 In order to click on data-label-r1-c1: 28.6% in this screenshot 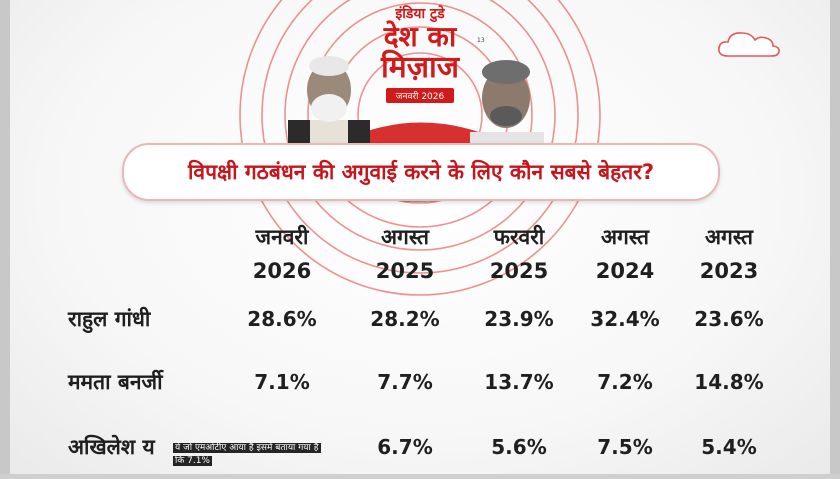, I will do `click(282, 319)`.